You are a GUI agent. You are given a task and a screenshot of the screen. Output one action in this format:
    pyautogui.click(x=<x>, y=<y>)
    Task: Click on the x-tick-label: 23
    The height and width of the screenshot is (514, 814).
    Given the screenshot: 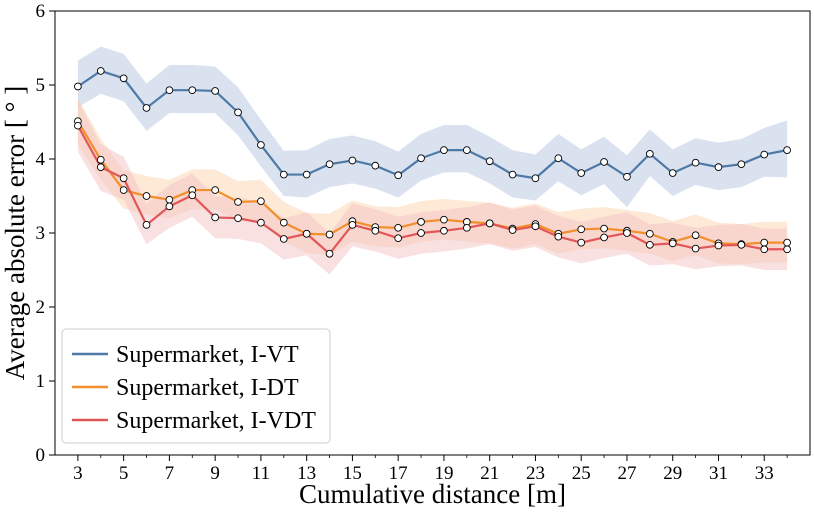 What is the action you would take?
    pyautogui.click(x=535, y=473)
    